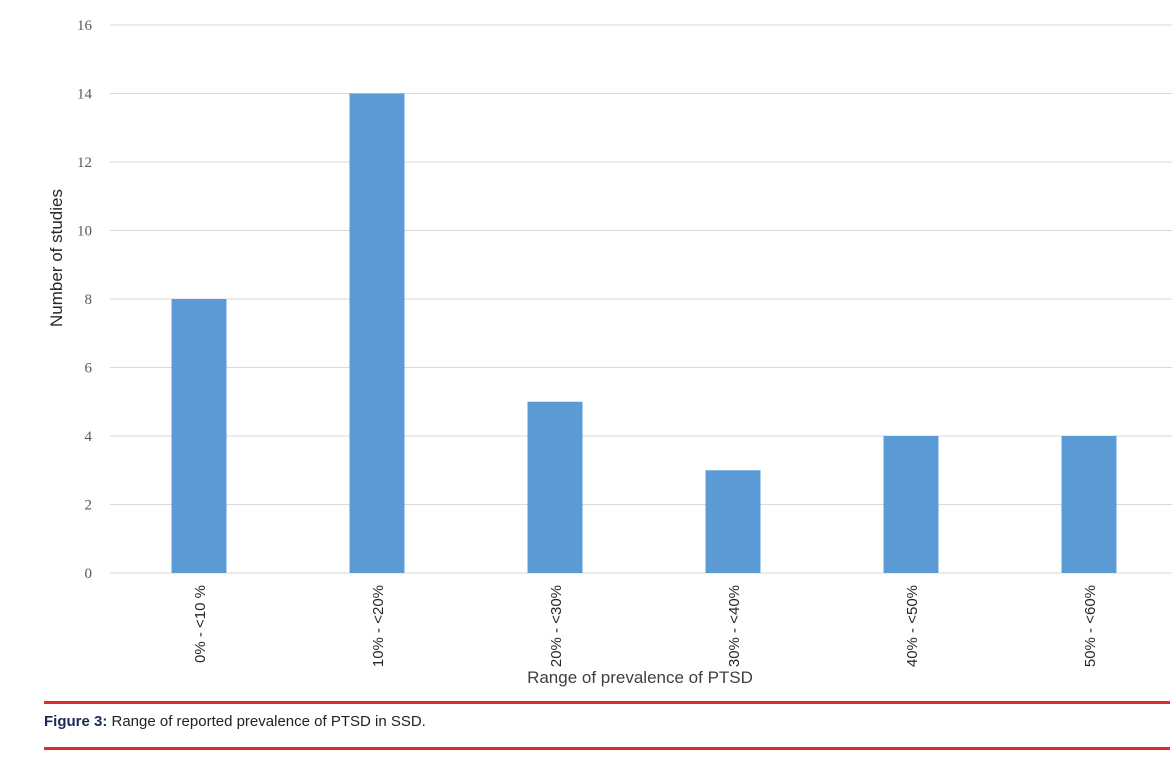 This screenshot has height=761, width=1176. Describe the element at coordinates (1090, 626) in the screenshot. I see `x-tick-label: 50% - <60%` at that location.